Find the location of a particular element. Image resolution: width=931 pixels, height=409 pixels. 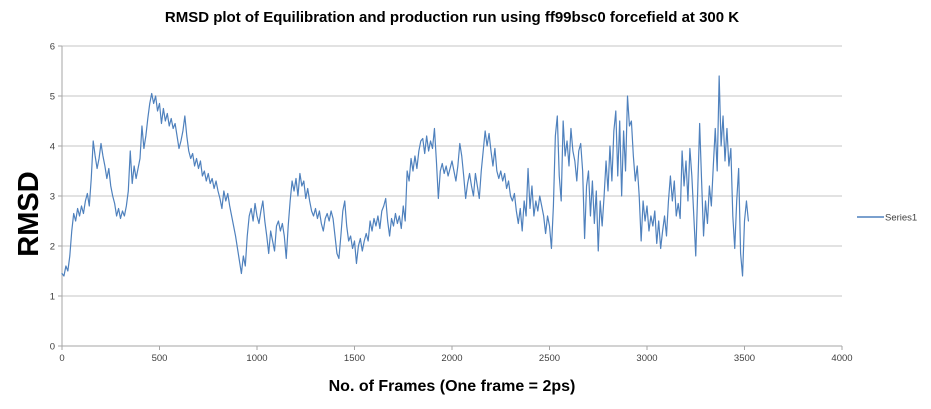

x-tick-label: 3500 is located at coordinates (744, 358).